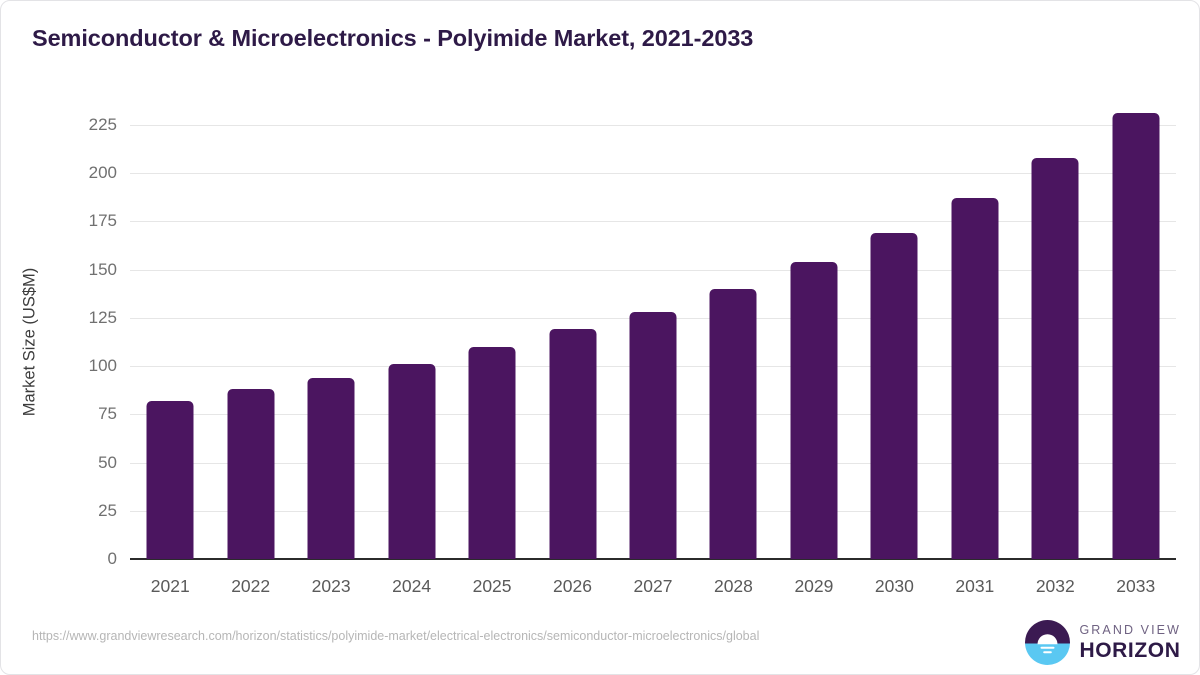 The height and width of the screenshot is (675, 1200). Describe the element at coordinates (1130, 629) in the screenshot. I see `logo-top-text: GRAND VIEW` at that location.